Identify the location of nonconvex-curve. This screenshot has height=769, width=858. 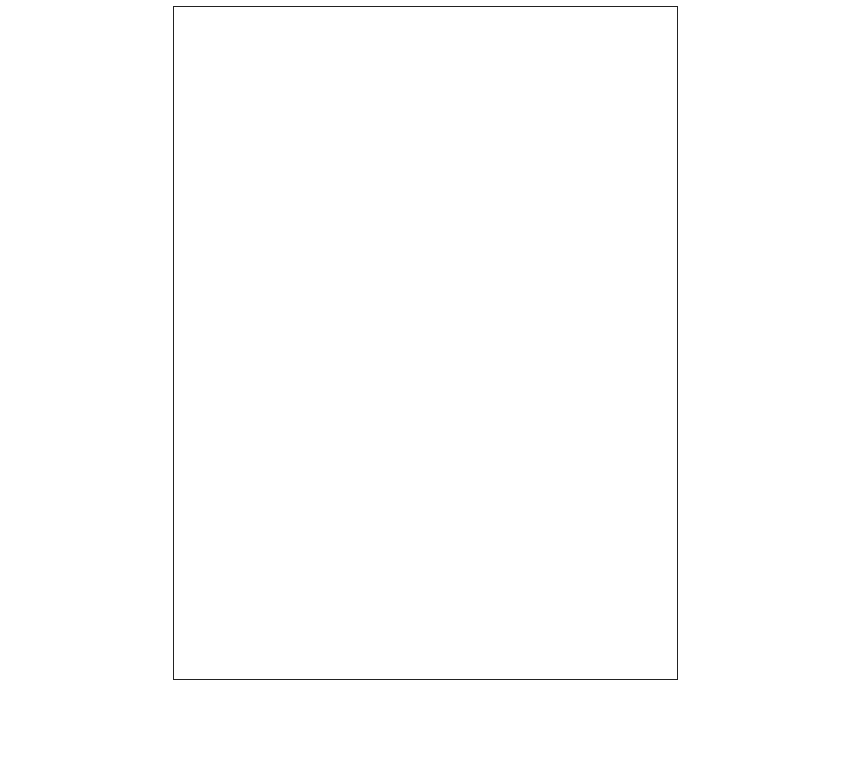
(435, 543).